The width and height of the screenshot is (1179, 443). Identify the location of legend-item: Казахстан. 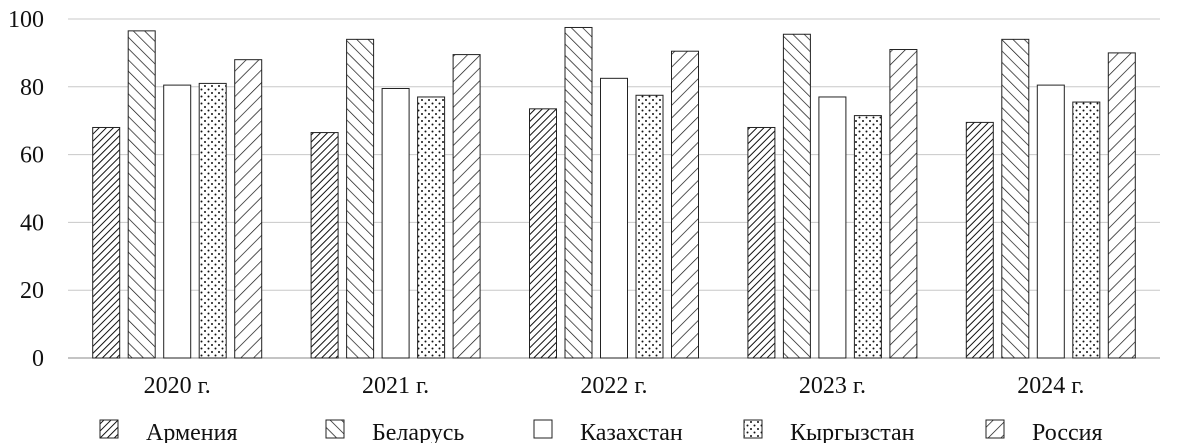
(608, 431).